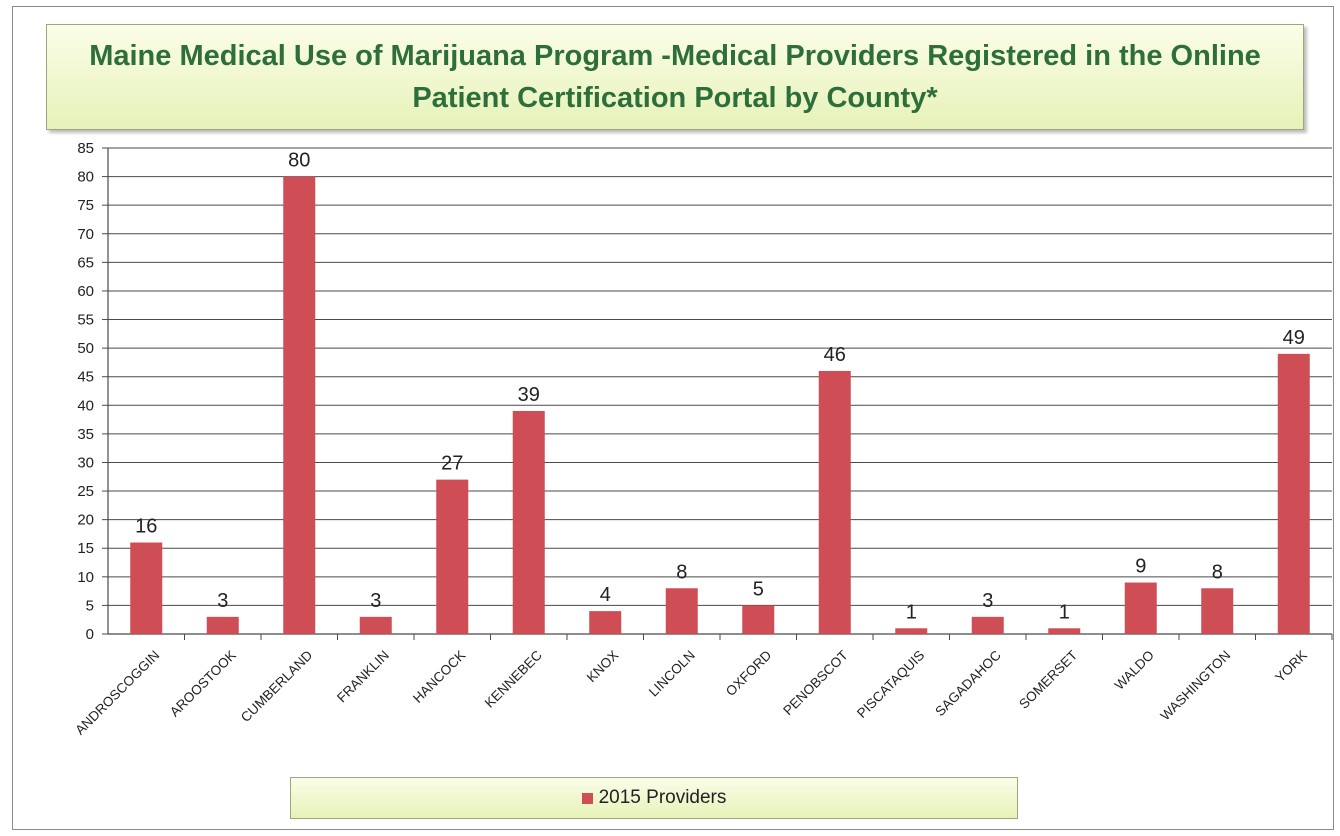  Describe the element at coordinates (605, 595) in the screenshot. I see `data-label: 4` at that location.